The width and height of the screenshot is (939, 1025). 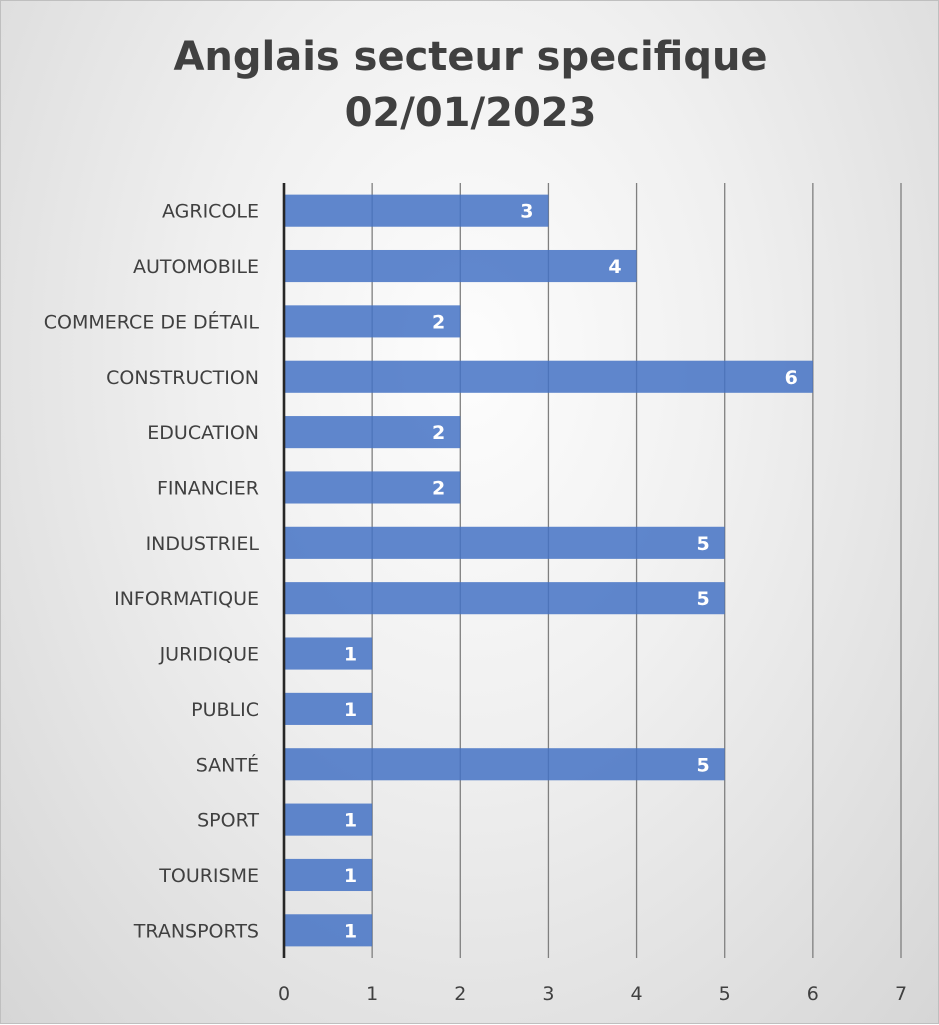 What do you see at coordinates (372, 487) in the screenshot?
I see `bar-financier` at bounding box center [372, 487].